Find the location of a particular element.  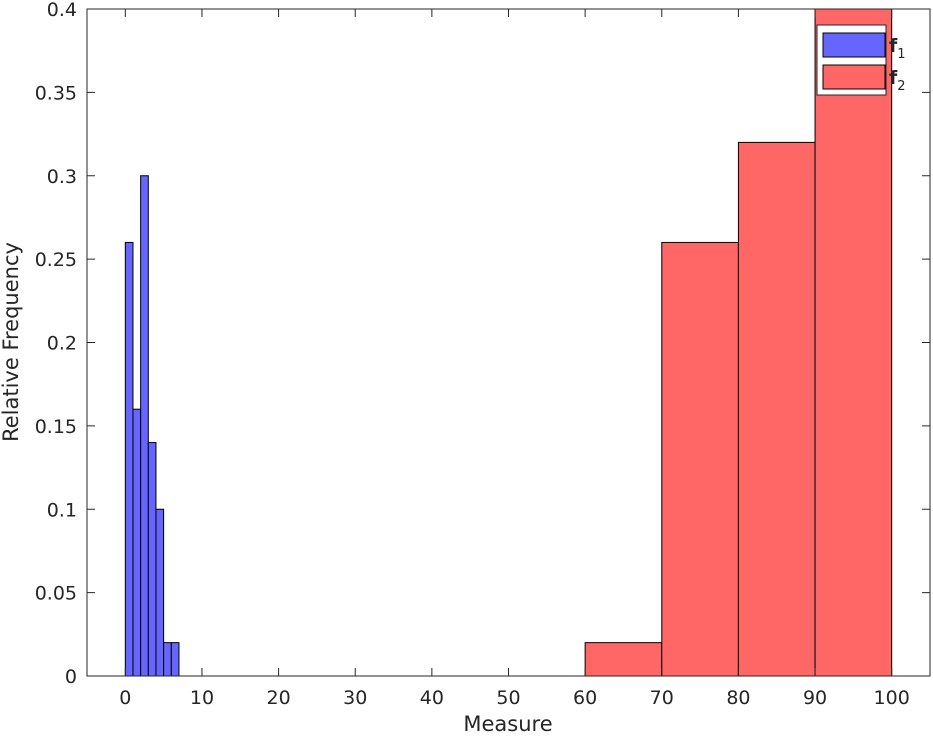

y-tick-label: 0.2 is located at coordinates (62, 344).